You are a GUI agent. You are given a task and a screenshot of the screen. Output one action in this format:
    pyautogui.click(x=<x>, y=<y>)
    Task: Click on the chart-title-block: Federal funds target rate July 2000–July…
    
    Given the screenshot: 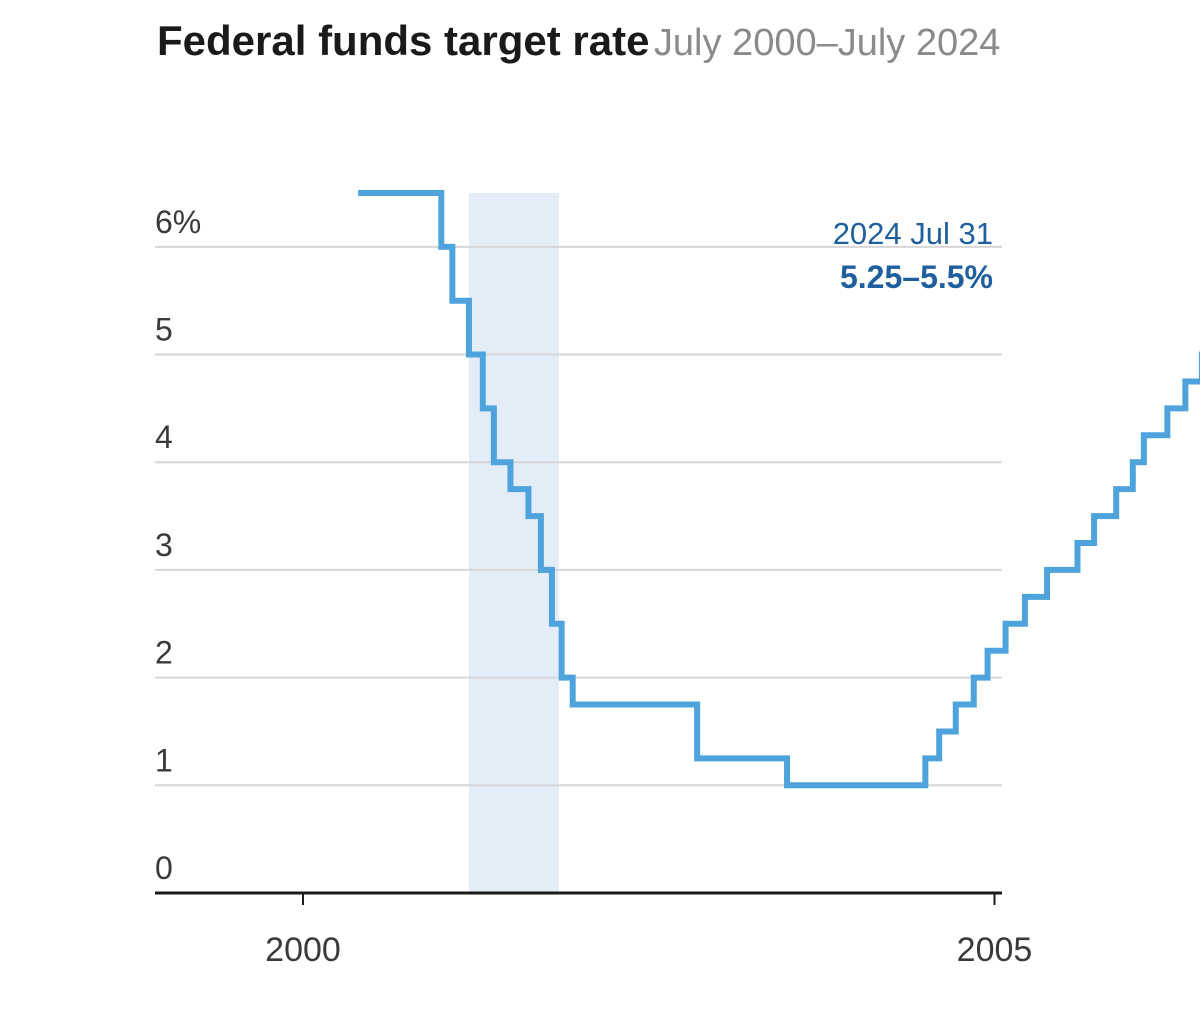 What is the action you would take?
    pyautogui.click(x=597, y=46)
    